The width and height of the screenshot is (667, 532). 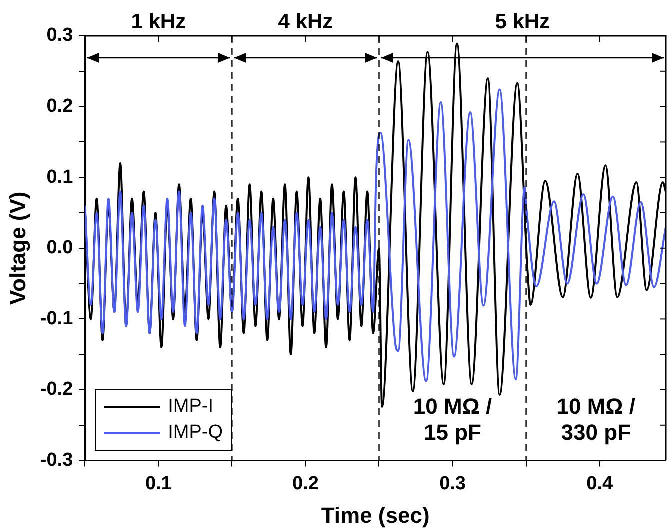 I want to click on text: 4 kHz, so click(x=306, y=22).